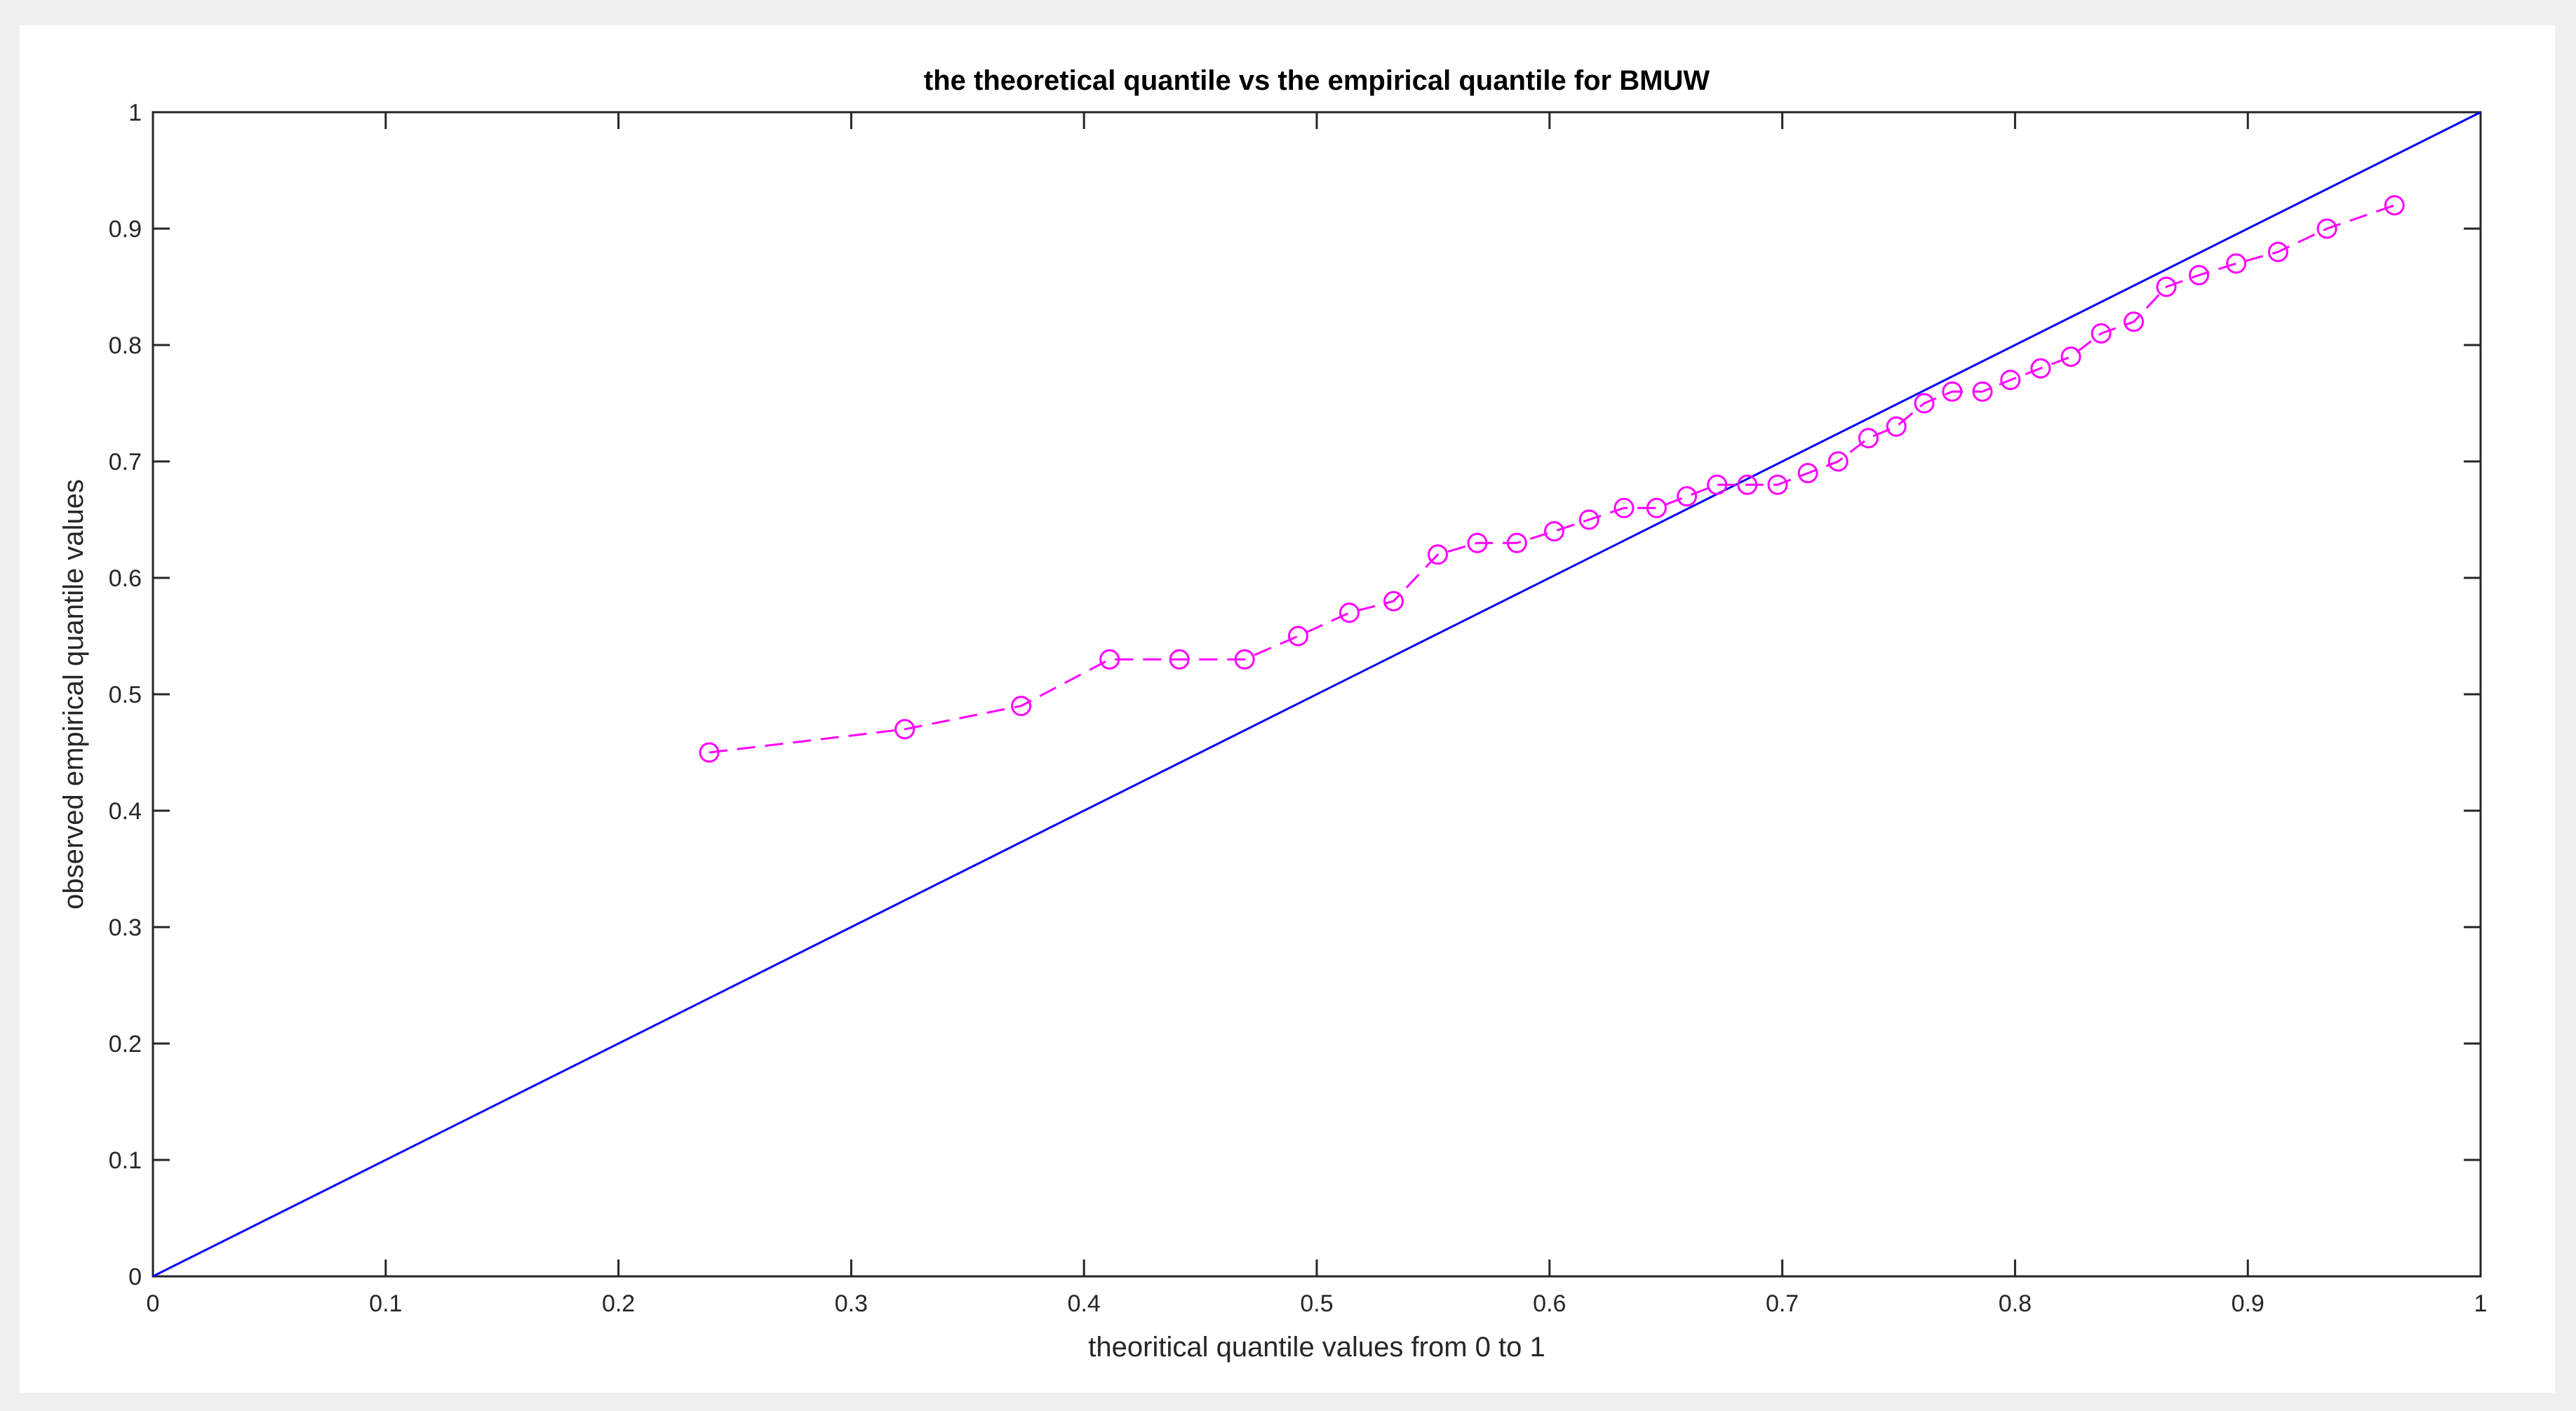  Describe the element at coordinates (1550, 1303) in the screenshot. I see `x-tick-label: 0.6` at that location.